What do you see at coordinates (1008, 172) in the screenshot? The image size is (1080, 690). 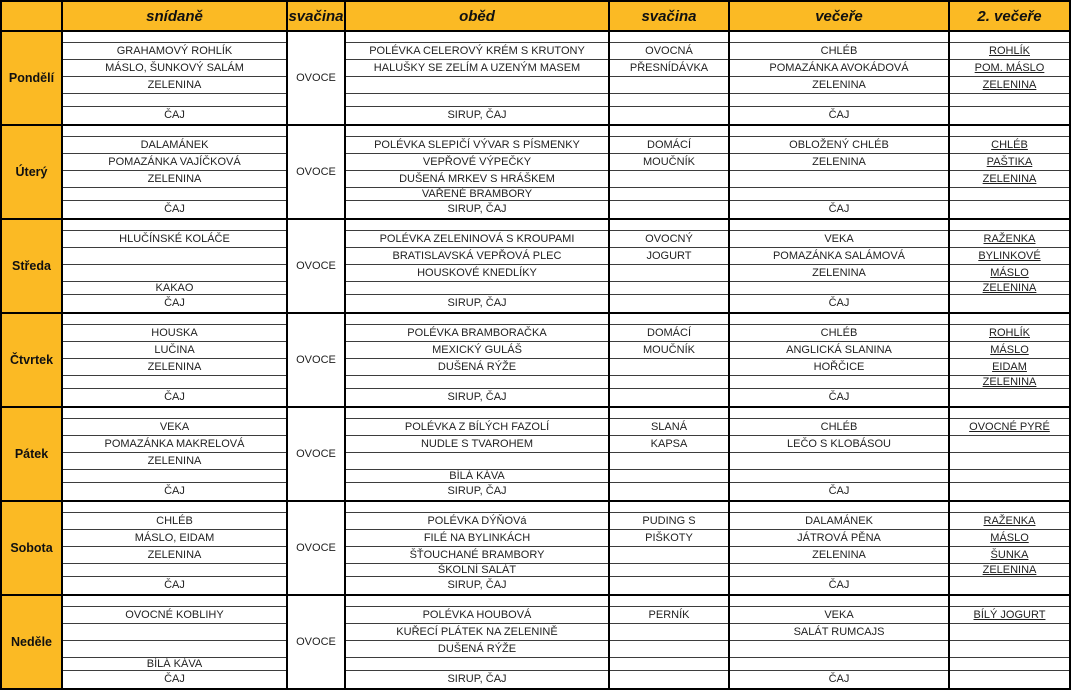 I see `meal-cell-second-dinner: CHLÉB PAŠTIKA ZELENINA` at bounding box center [1008, 172].